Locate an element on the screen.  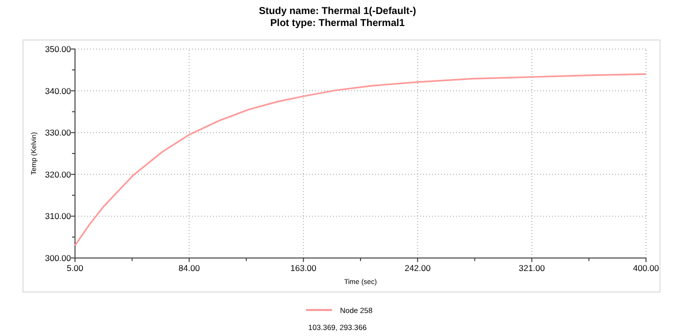
y-tick-label: 350.00 is located at coordinates (58, 49).